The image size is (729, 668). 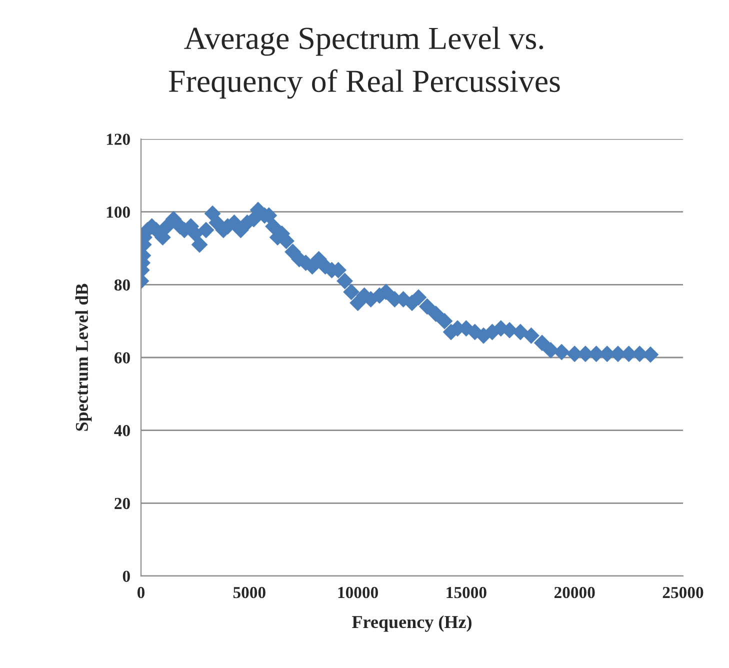 I want to click on y-tick-label: 100, so click(x=118, y=212).